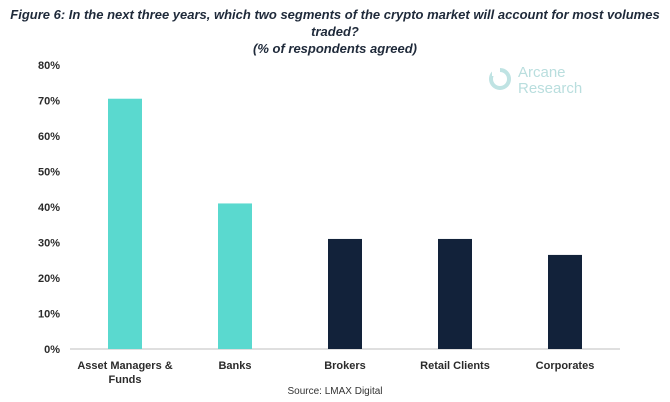 The image size is (670, 402). Describe the element at coordinates (125, 380) in the screenshot. I see `x-category-label-line: Funds` at that location.